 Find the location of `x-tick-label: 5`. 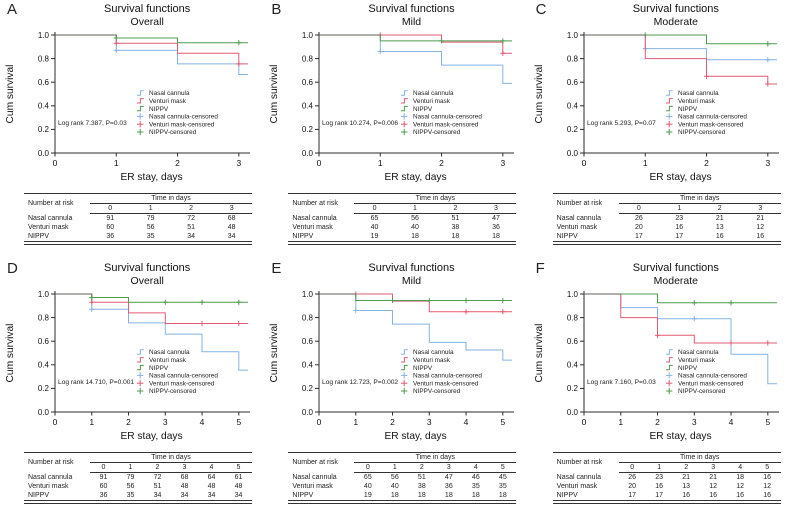

x-tick-label: 5 is located at coordinates (503, 422).